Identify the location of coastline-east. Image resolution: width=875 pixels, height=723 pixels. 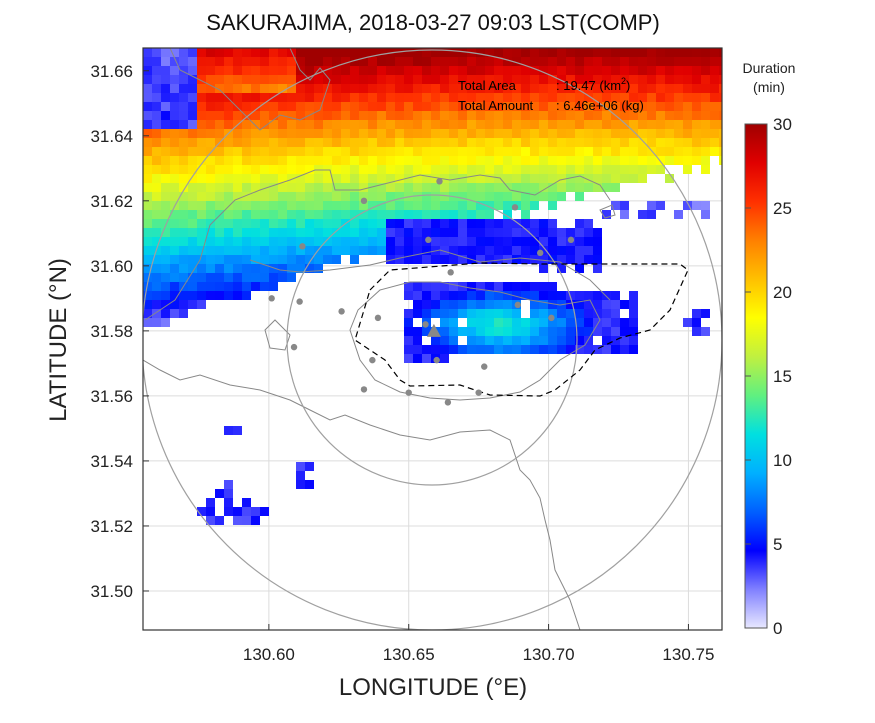
(607, 211).